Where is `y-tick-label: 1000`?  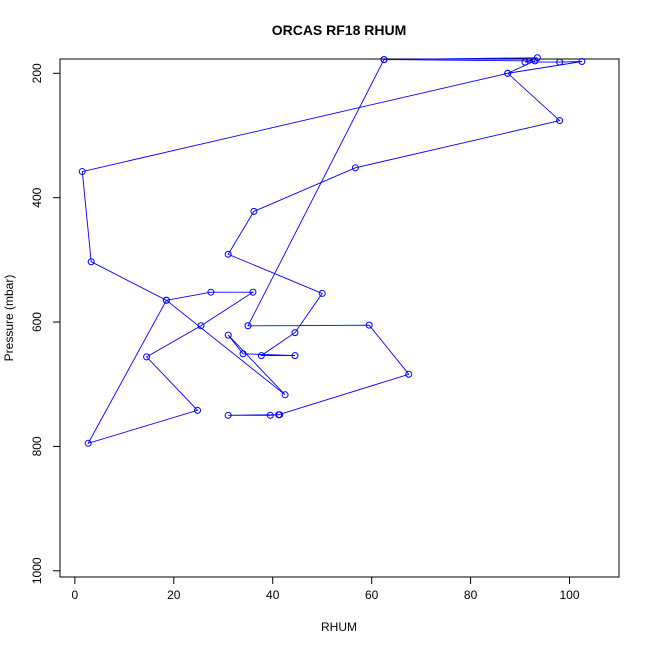 y-tick-label: 1000 is located at coordinates (37, 570).